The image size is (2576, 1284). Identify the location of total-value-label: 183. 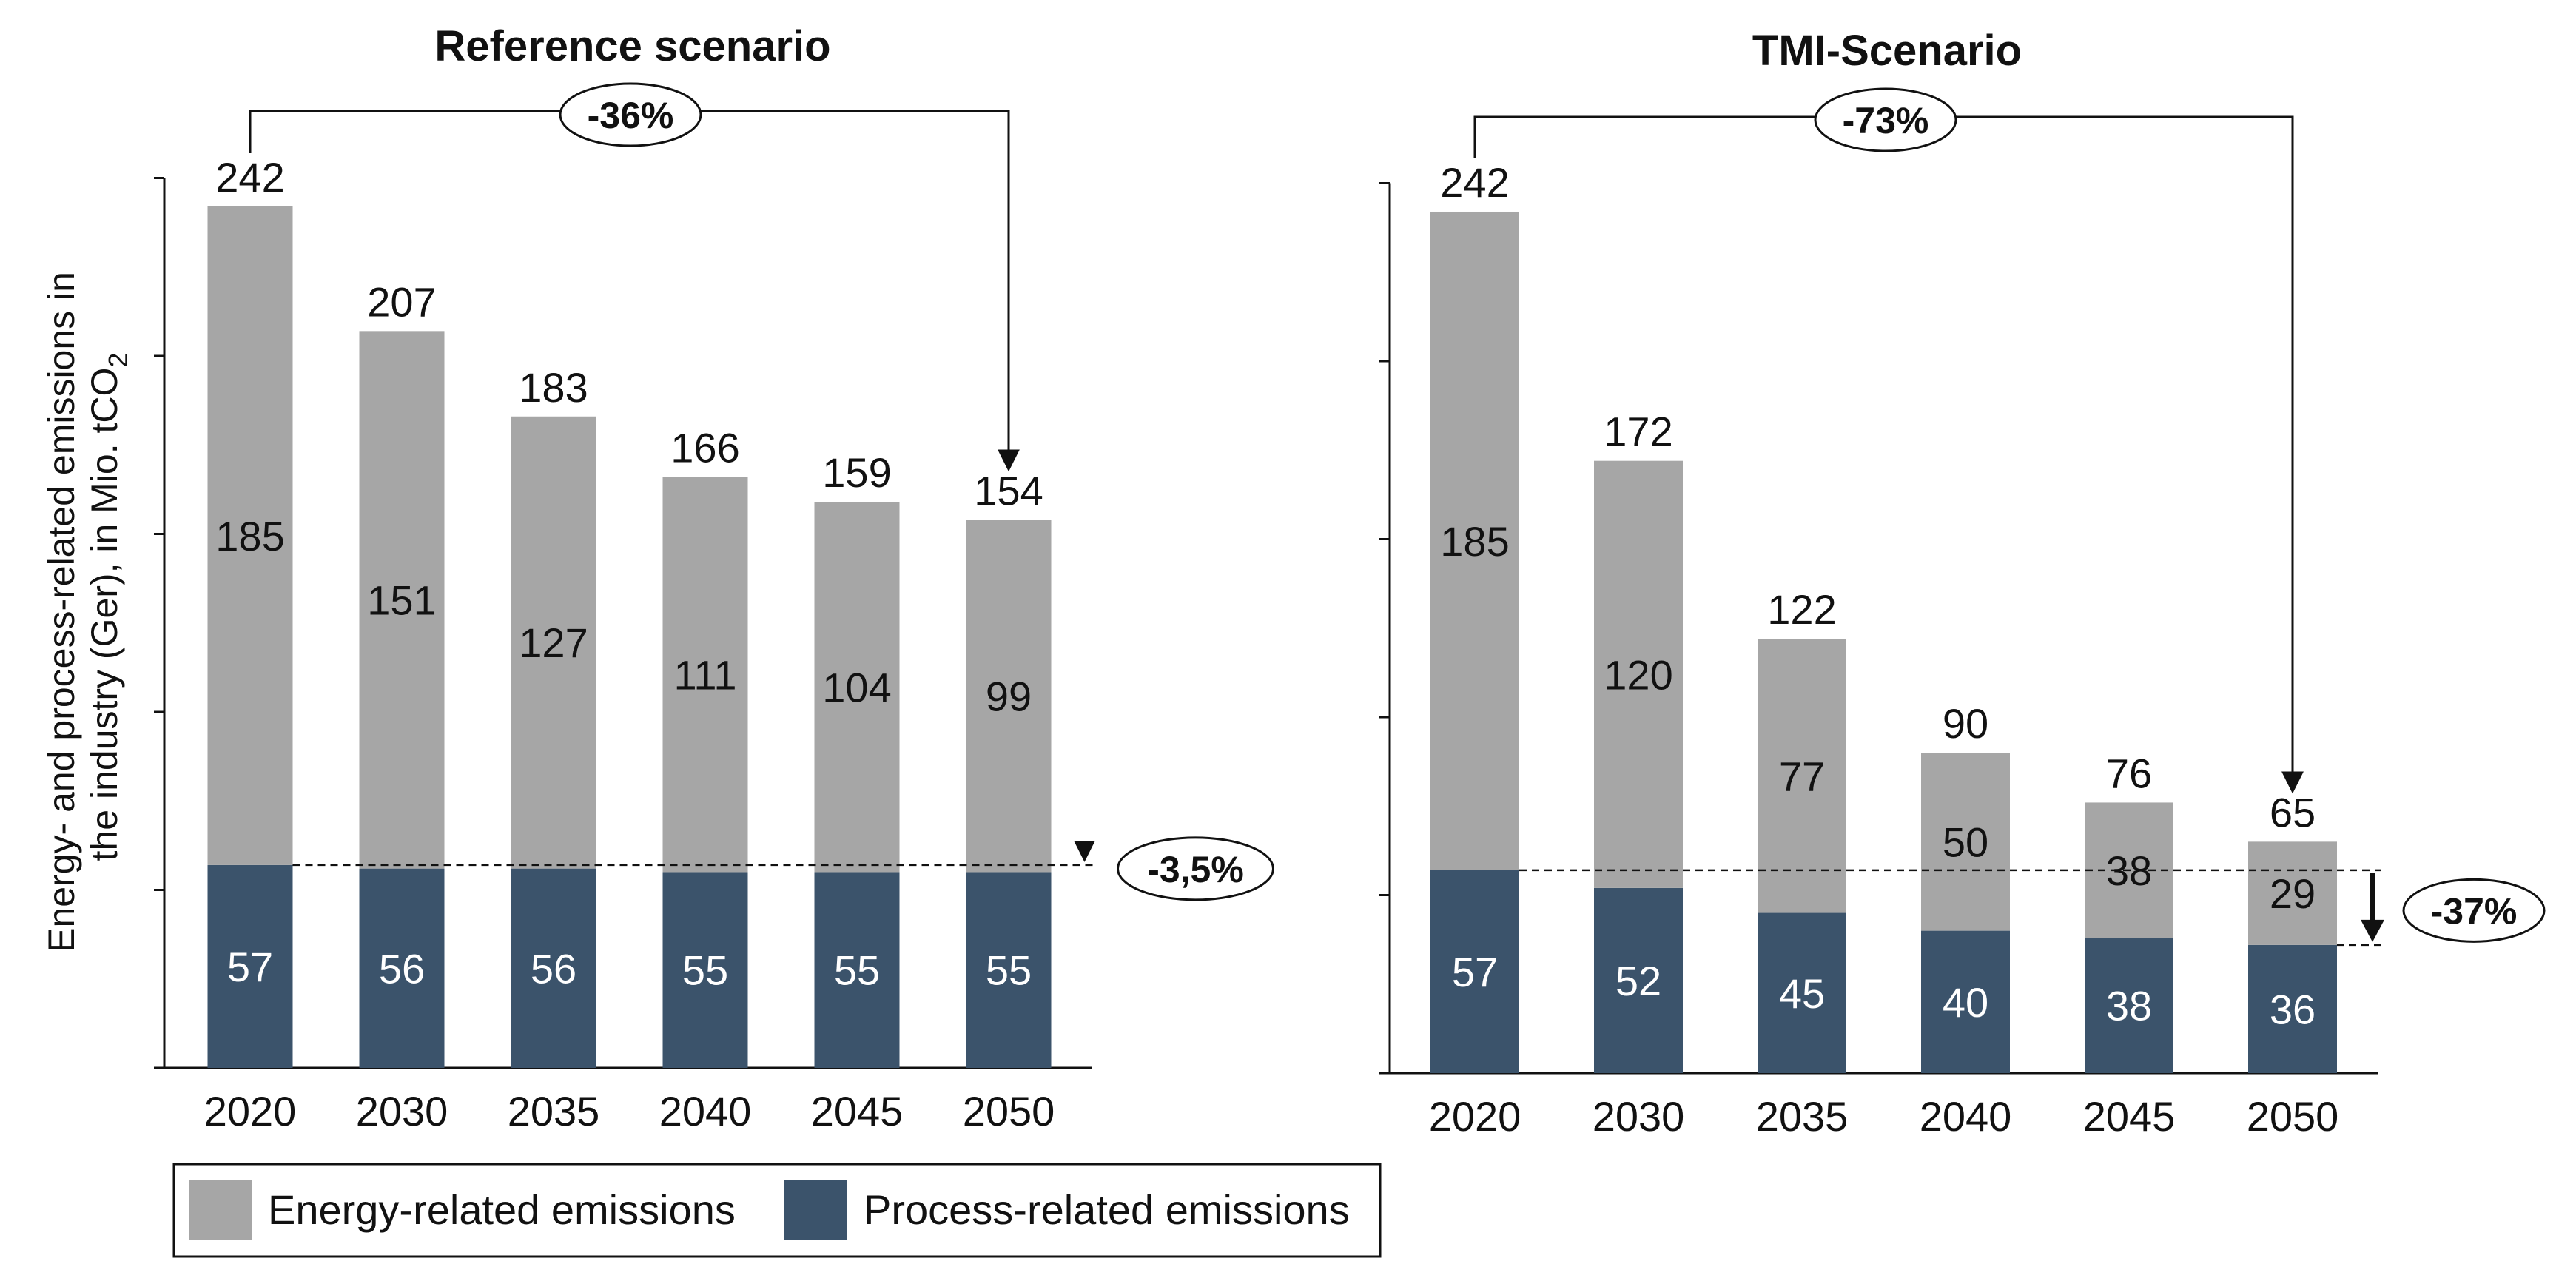
(553, 387).